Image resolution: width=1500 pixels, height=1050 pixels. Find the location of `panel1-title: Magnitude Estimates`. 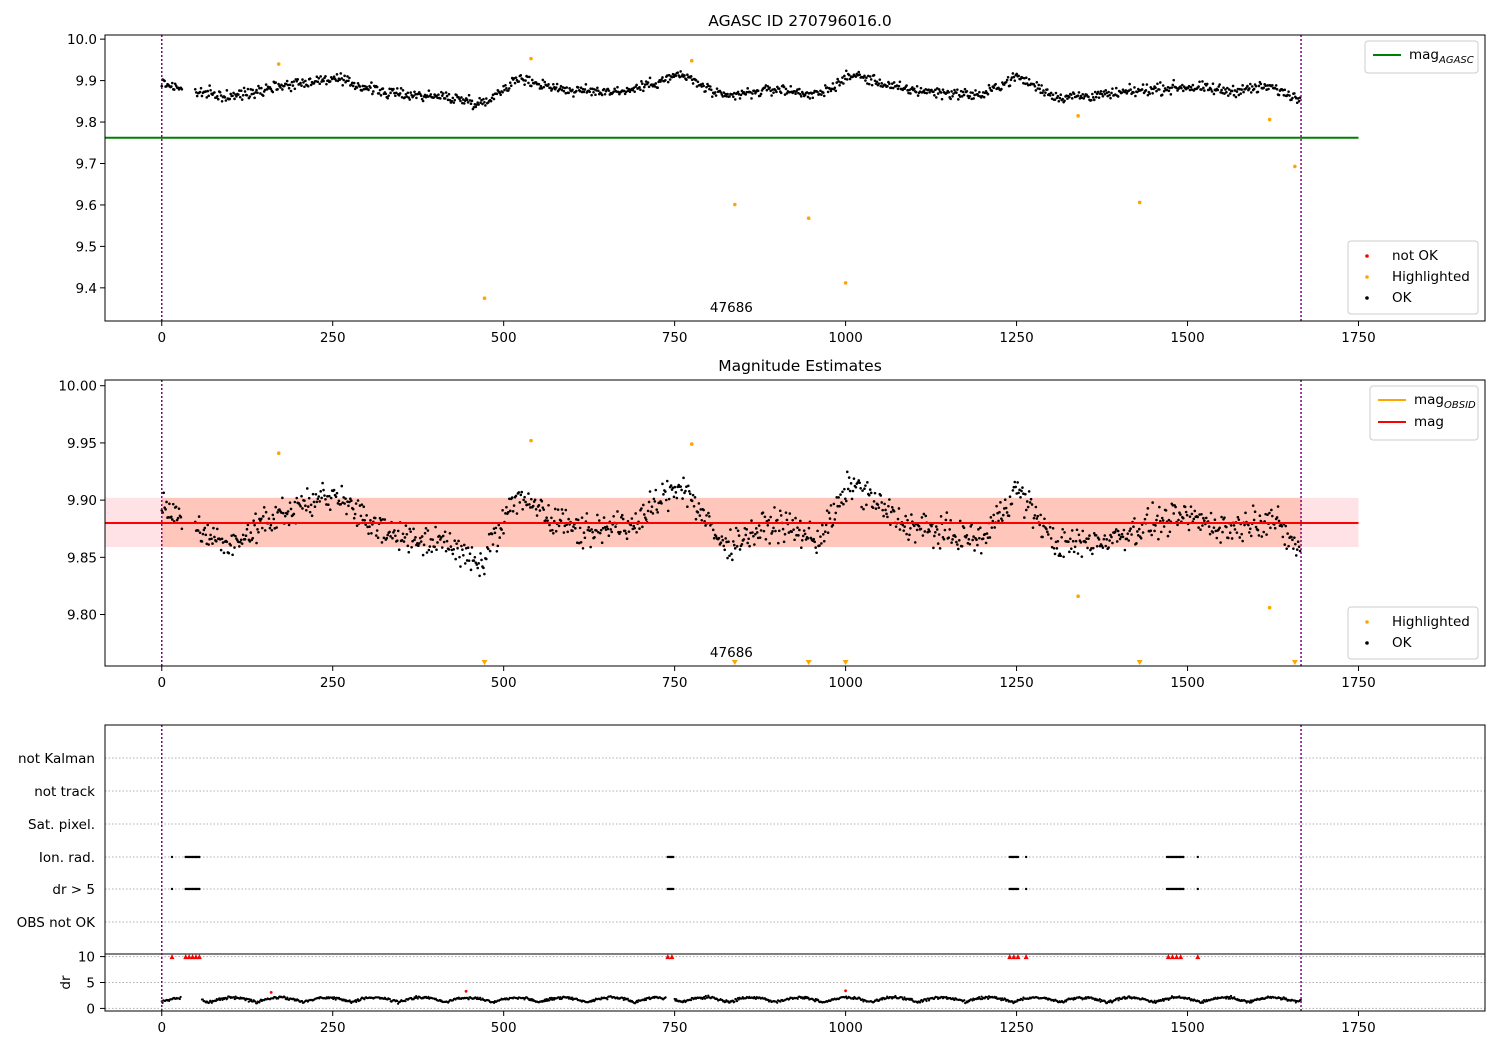

panel1-title: Magnitude Estimates is located at coordinates (800, 366).